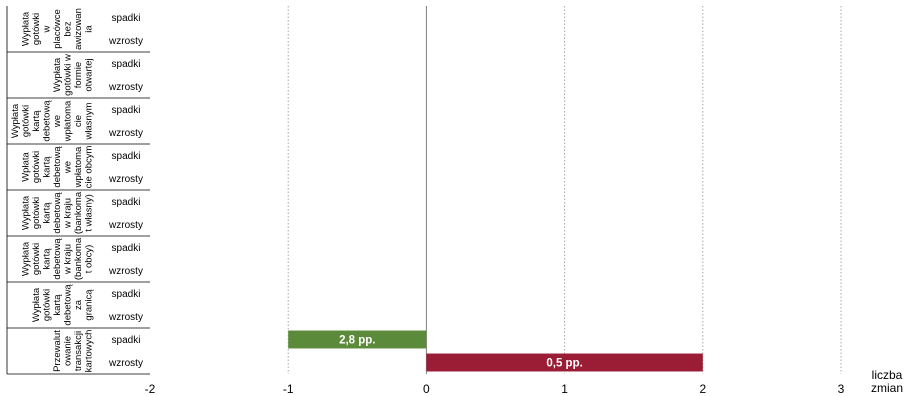  What do you see at coordinates (89, 351) in the screenshot?
I see `category-label-line: kartowych` at bounding box center [89, 351].